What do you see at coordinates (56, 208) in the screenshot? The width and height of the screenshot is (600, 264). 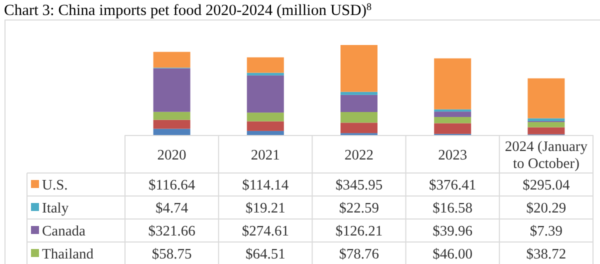 I see `legend-label: Italy` at bounding box center [56, 208].